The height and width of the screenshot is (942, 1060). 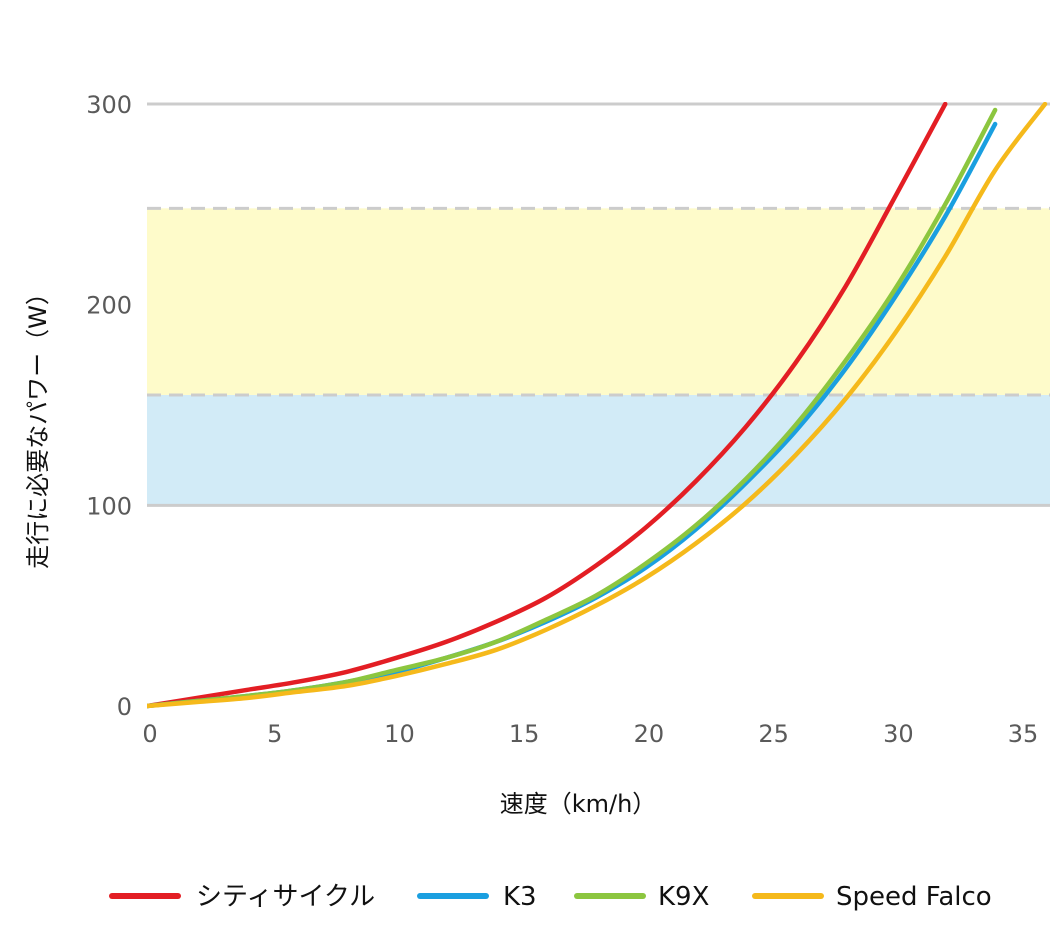 I want to click on x-tick-label: 20, so click(x=649, y=734).